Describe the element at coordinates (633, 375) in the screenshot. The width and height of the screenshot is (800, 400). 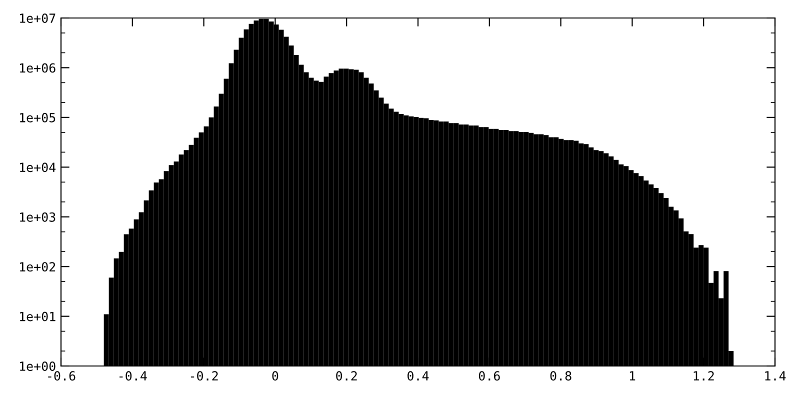
I see `x-tick-label: 1` at that location.